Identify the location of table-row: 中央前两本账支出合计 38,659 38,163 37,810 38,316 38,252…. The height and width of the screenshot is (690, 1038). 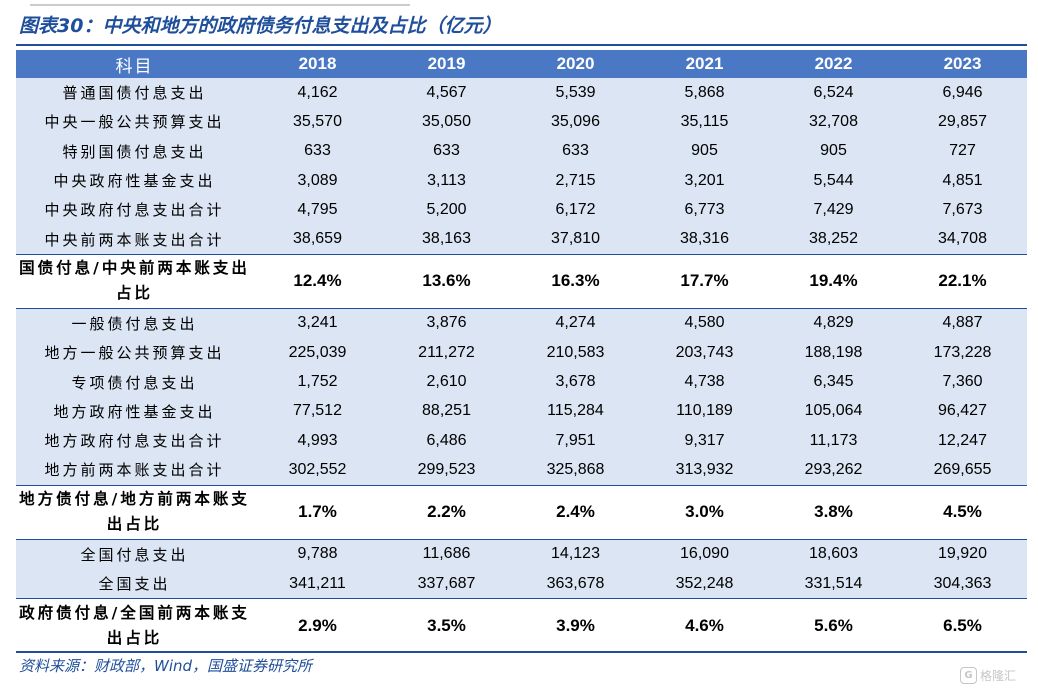
(521, 239).